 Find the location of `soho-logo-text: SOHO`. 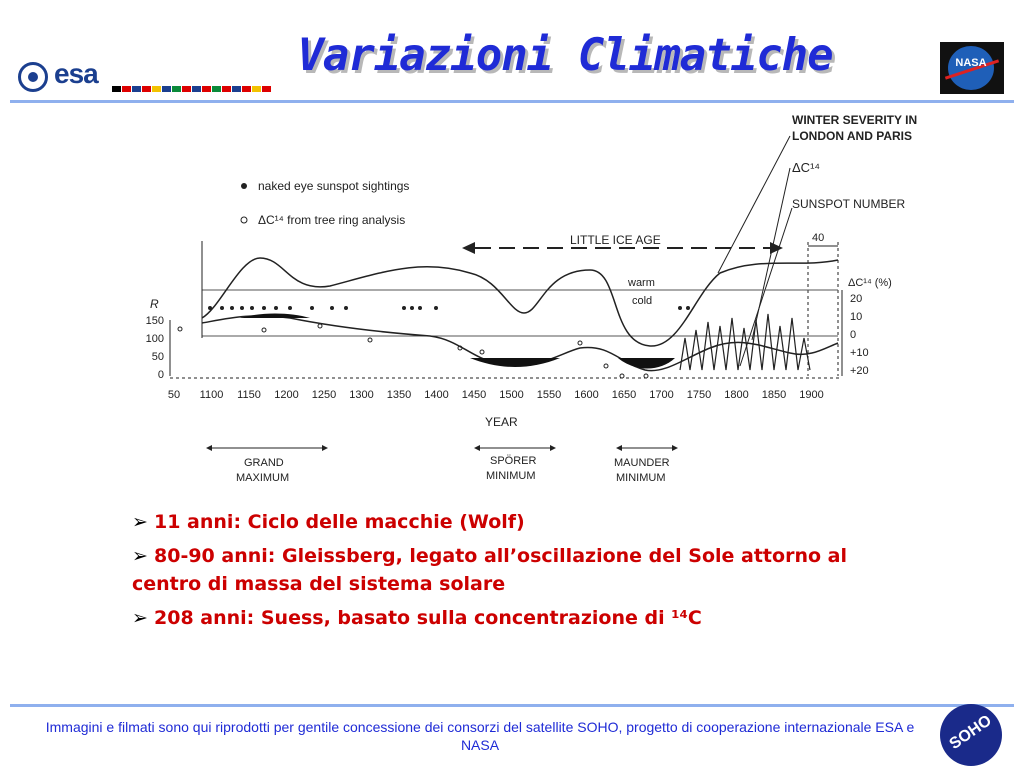

soho-logo-text: SOHO is located at coordinates (970, 733).